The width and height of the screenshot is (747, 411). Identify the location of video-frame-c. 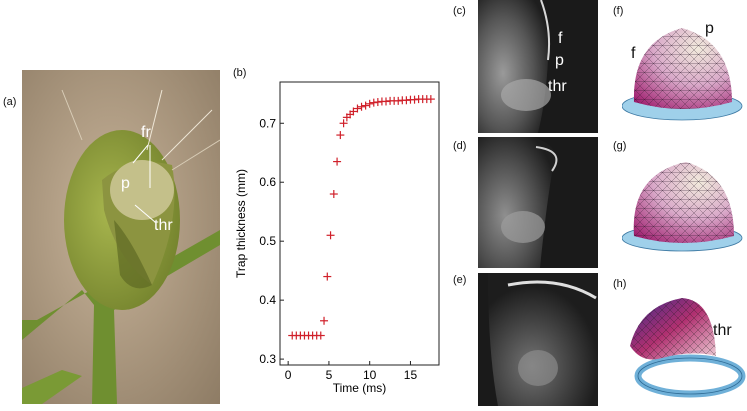
(538, 66).